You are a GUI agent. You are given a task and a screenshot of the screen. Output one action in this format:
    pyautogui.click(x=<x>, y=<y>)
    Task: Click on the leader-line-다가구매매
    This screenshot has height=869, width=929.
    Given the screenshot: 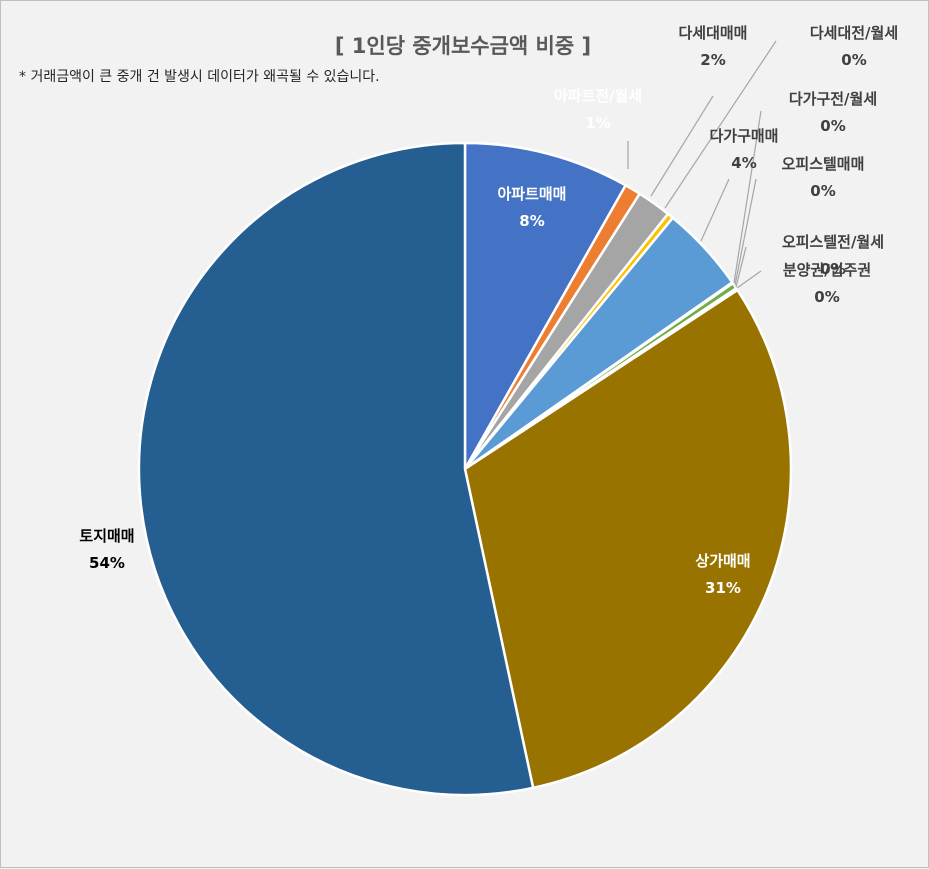 What is the action you would take?
    pyautogui.click(x=715, y=210)
    